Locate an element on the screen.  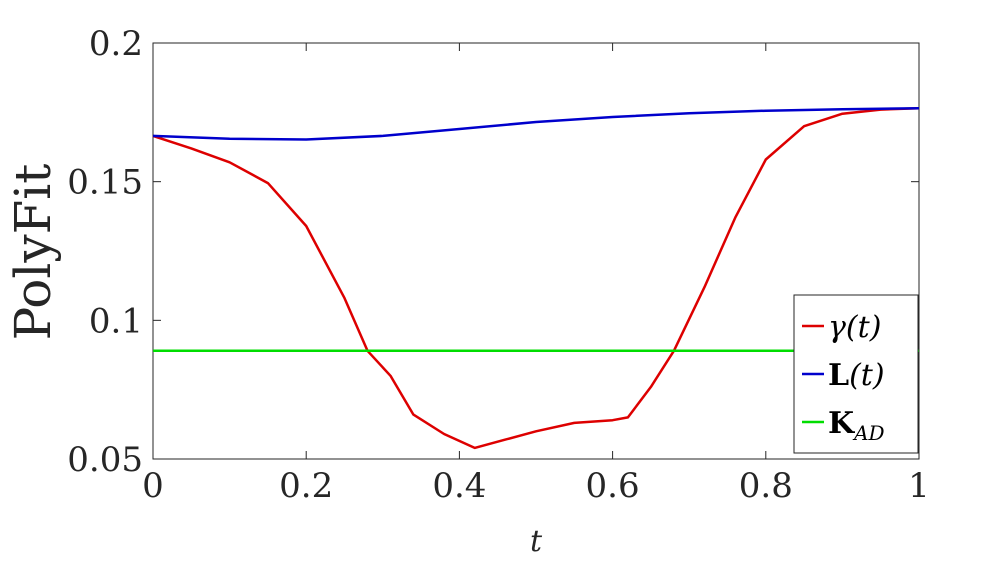
legend: γ(t) L(t) KAD is located at coordinates (856, 374).